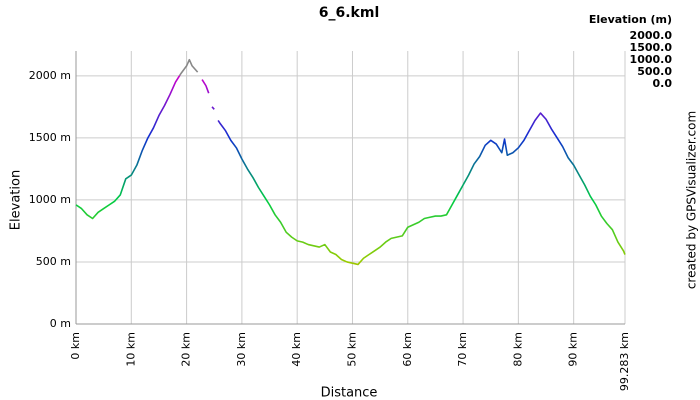 The image size is (700, 400). Describe the element at coordinates (16, 200) in the screenshot. I see `y-axis-label: Elevation` at that location.